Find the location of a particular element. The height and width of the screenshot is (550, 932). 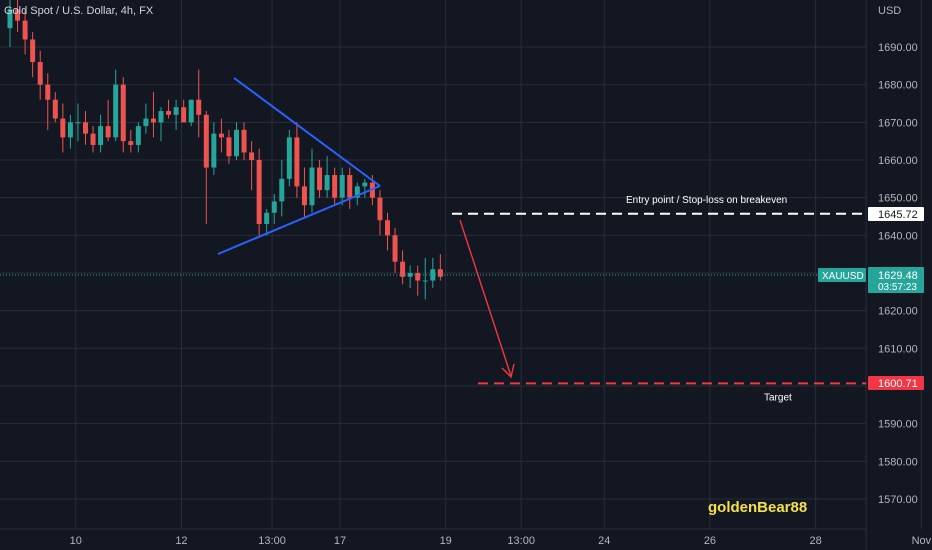

down-arrow-icon is located at coordinates (487, 299).